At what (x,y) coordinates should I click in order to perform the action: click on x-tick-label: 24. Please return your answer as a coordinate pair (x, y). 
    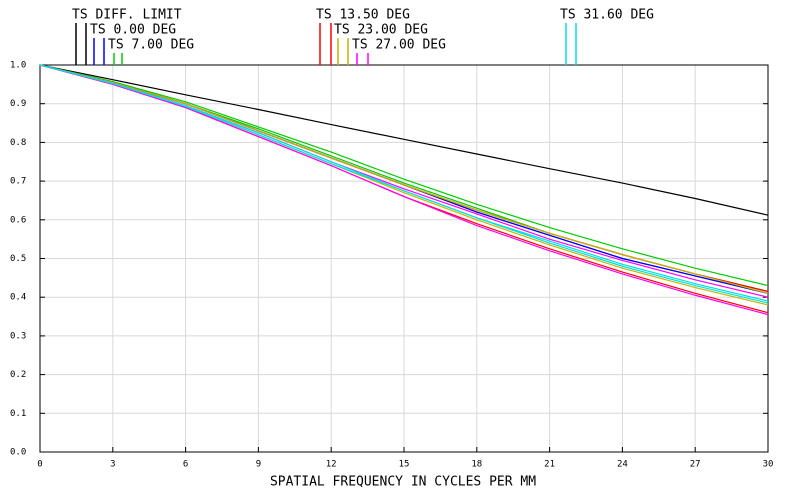
    Looking at the image, I should click on (622, 465).